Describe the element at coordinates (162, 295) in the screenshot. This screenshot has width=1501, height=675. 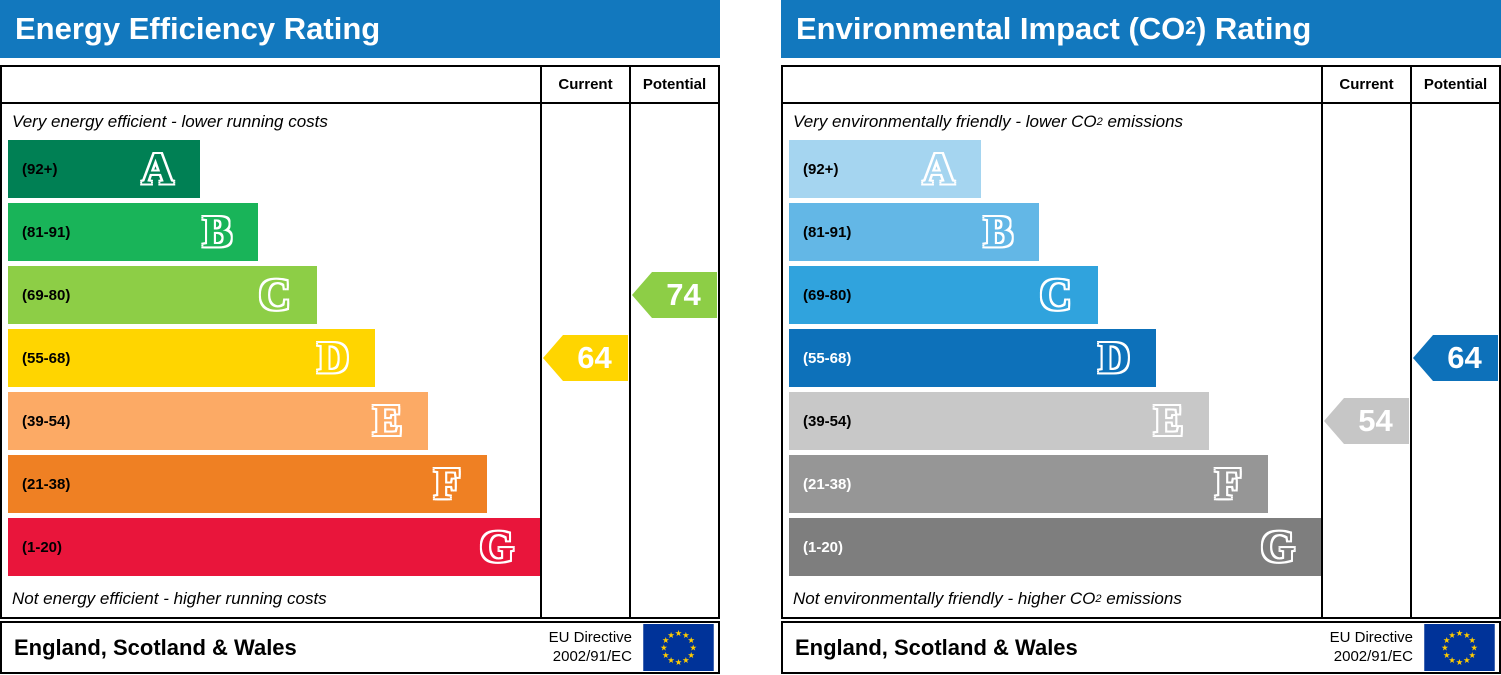
I see `energy-band-bar-c: (69-80) C` at that location.